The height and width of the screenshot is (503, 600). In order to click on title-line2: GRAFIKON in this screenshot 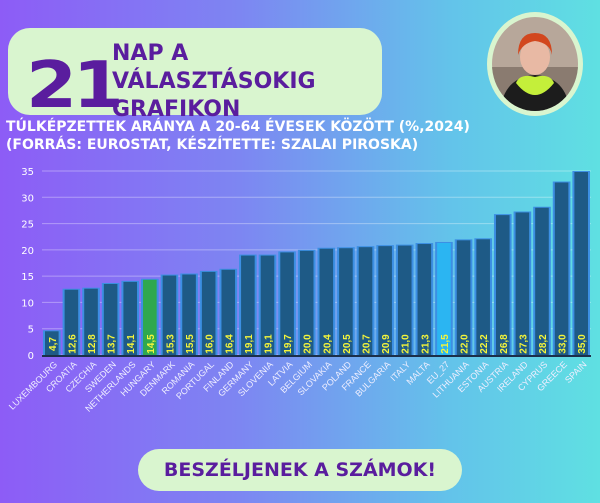, I will do `click(176, 109)`.